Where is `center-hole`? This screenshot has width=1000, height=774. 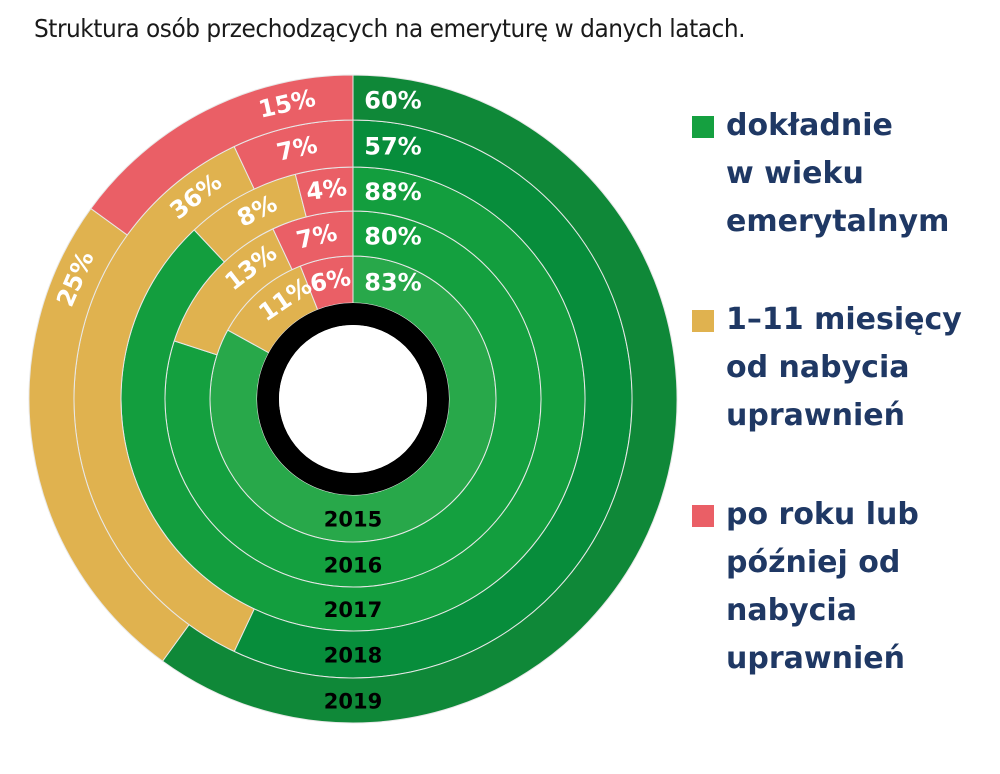 center-hole is located at coordinates (353, 399).